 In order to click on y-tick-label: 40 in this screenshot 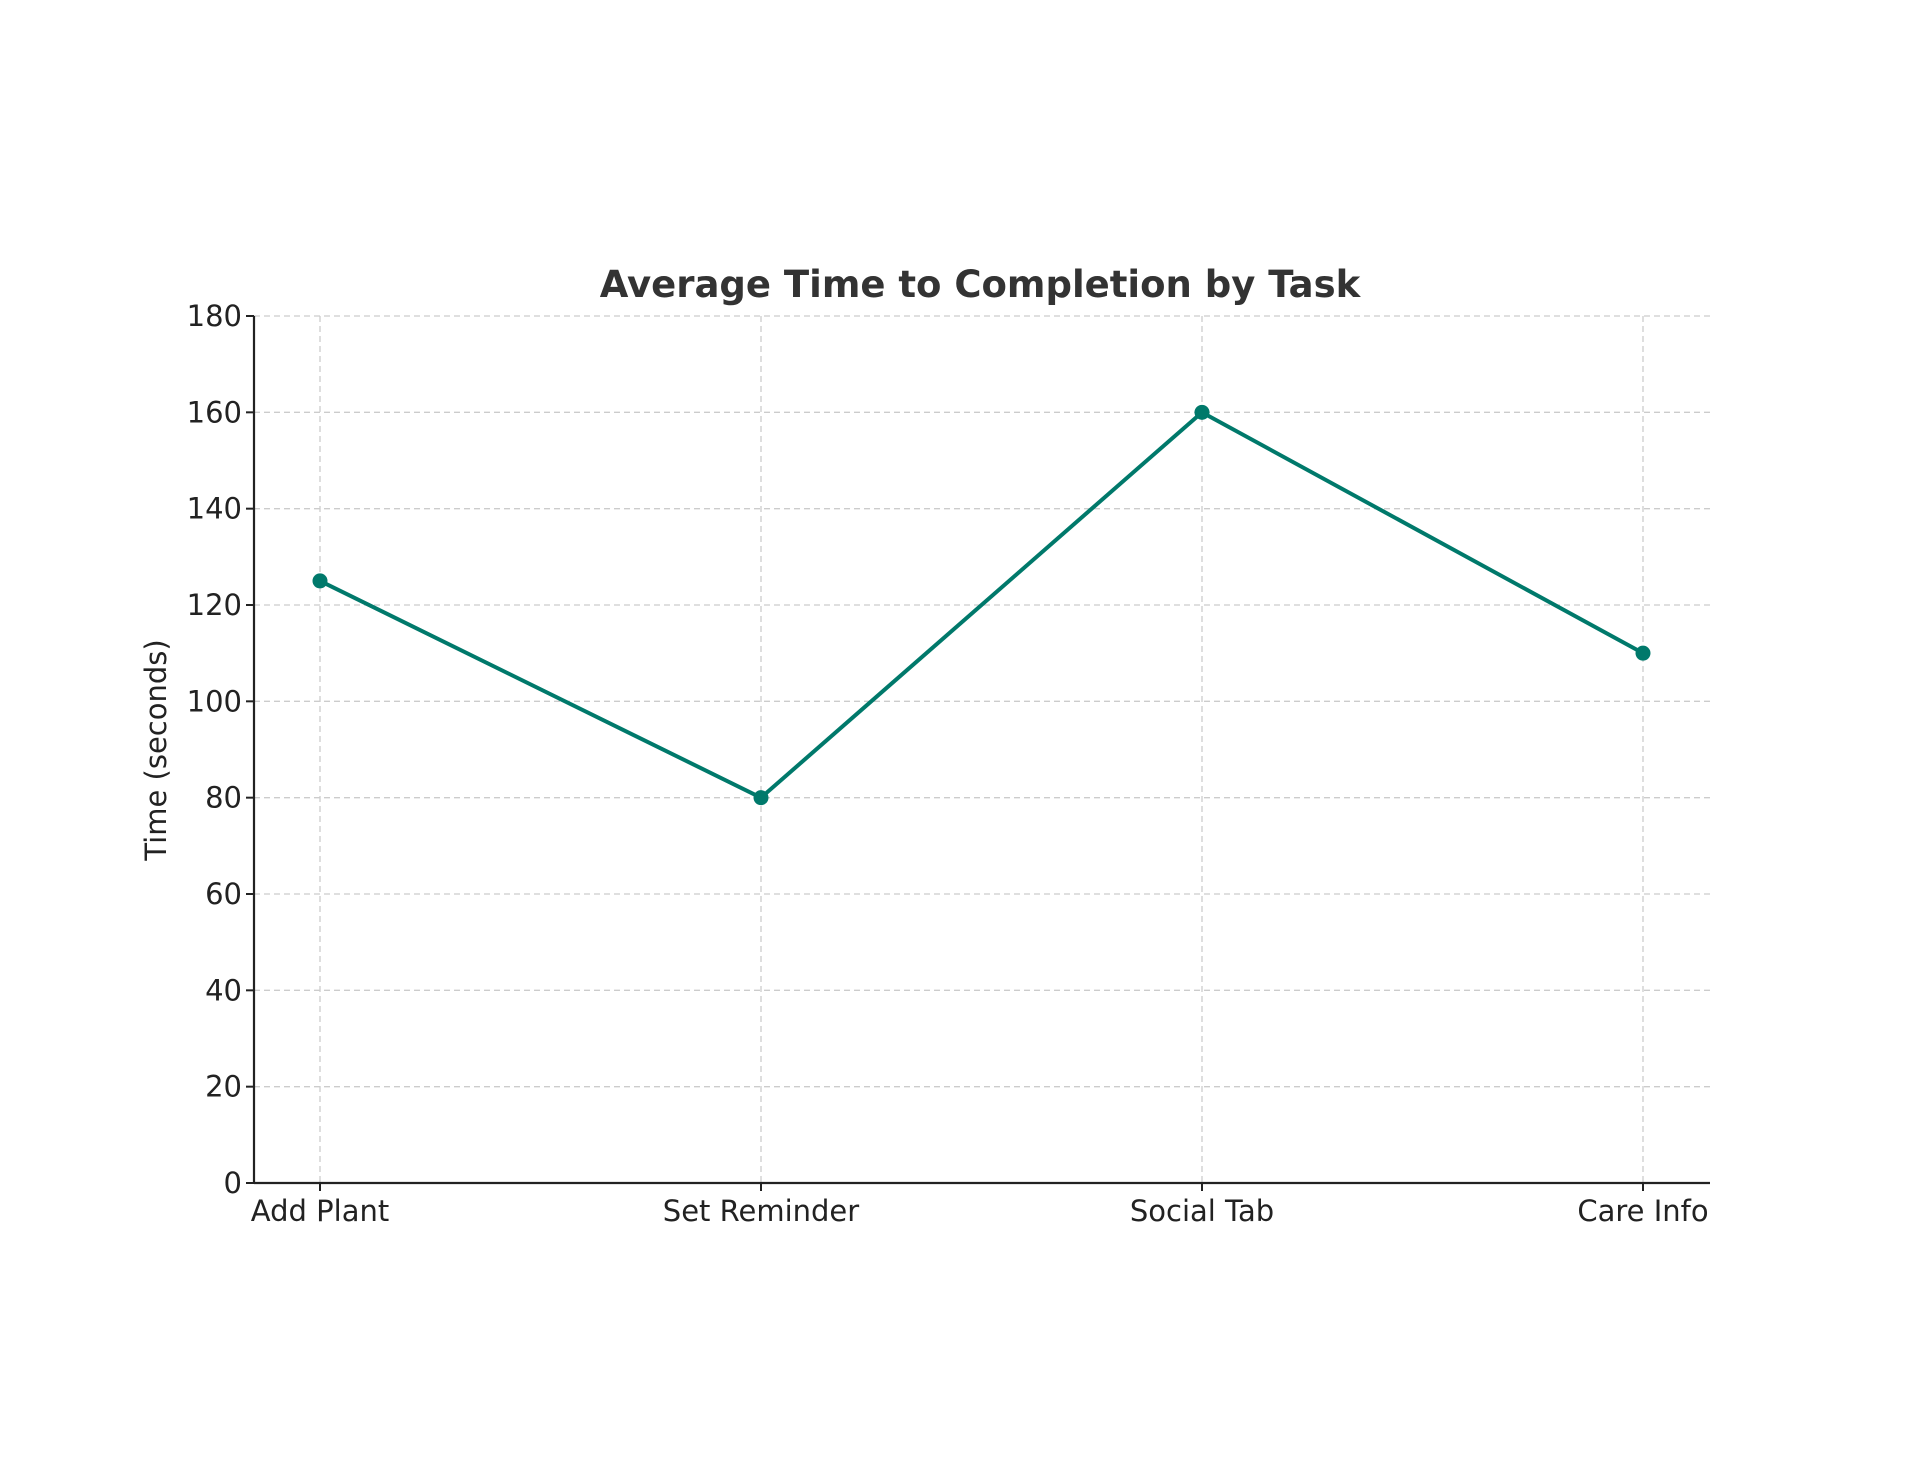, I will do `click(223, 990)`.